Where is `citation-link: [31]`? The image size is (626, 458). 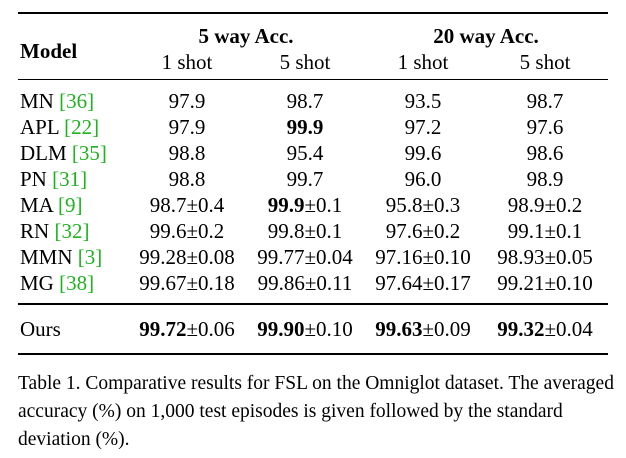 citation-link: [31] is located at coordinates (70, 179).